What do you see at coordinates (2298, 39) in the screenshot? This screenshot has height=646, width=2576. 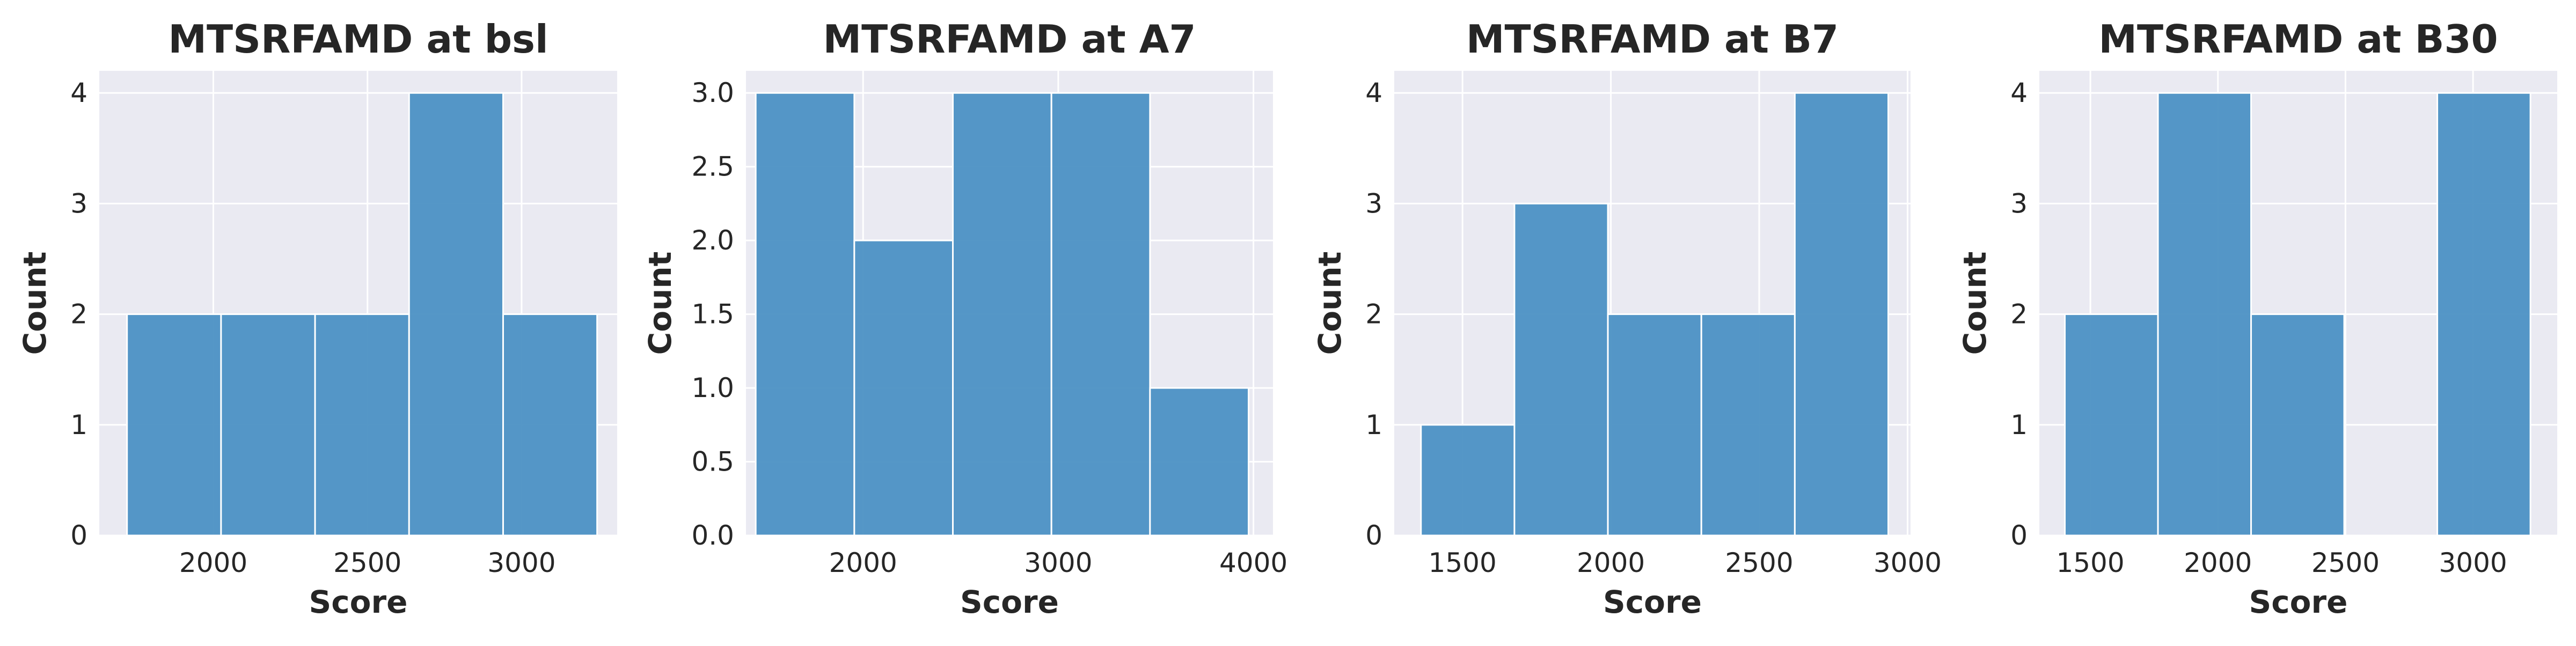 I see `chart-title: MTSRFAMD at B30` at bounding box center [2298, 39].